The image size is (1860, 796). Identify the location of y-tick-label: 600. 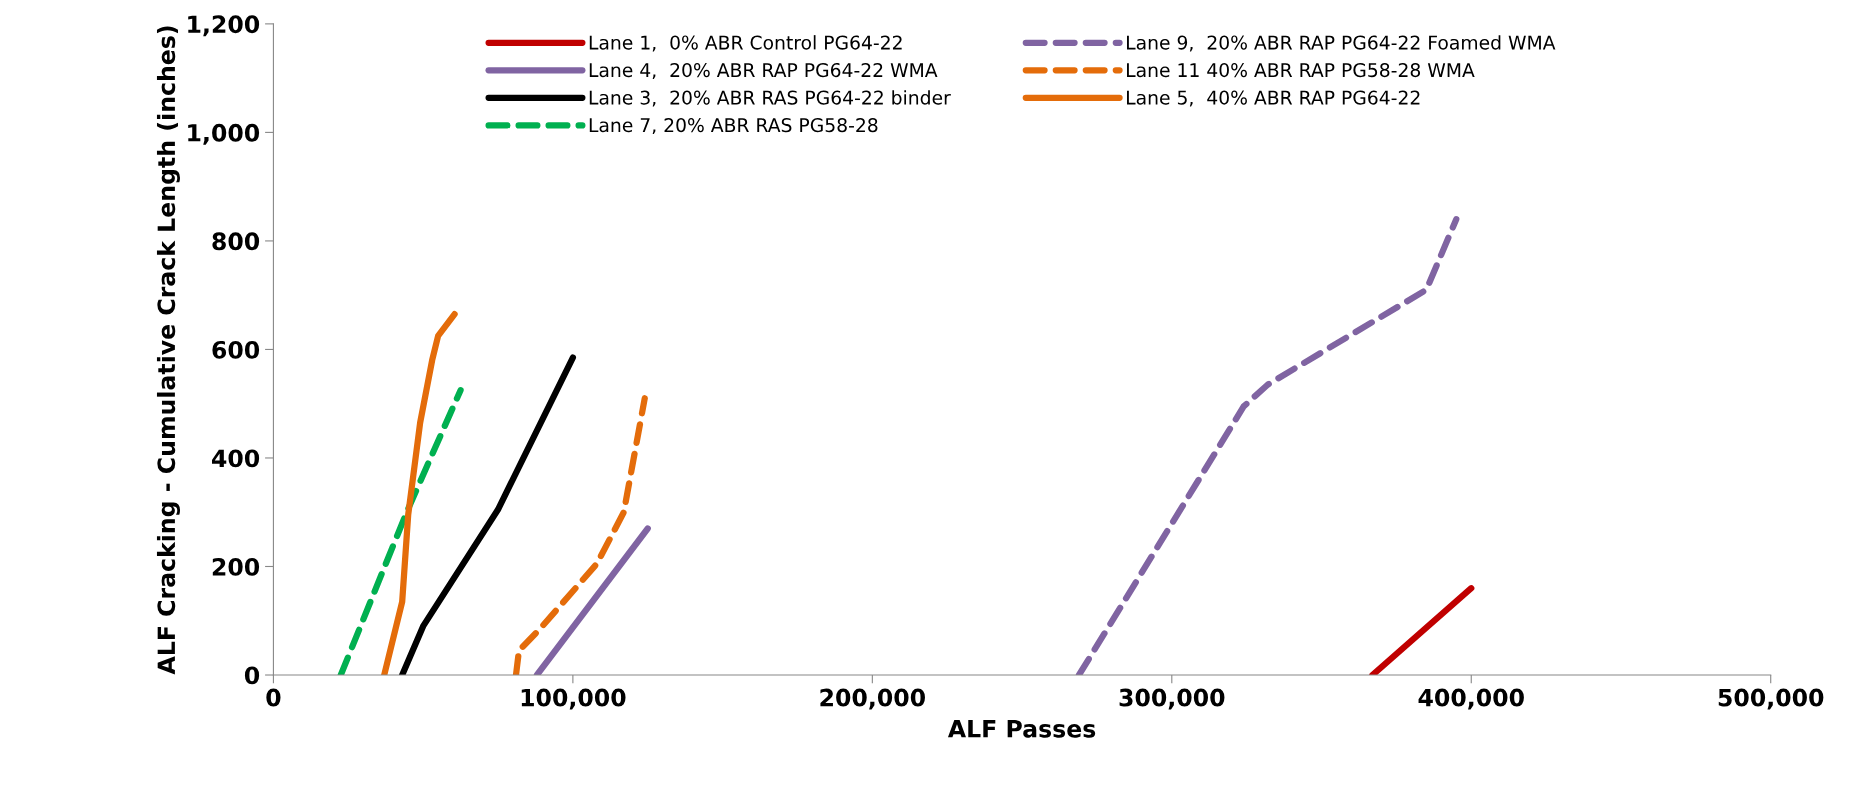
(236, 349).